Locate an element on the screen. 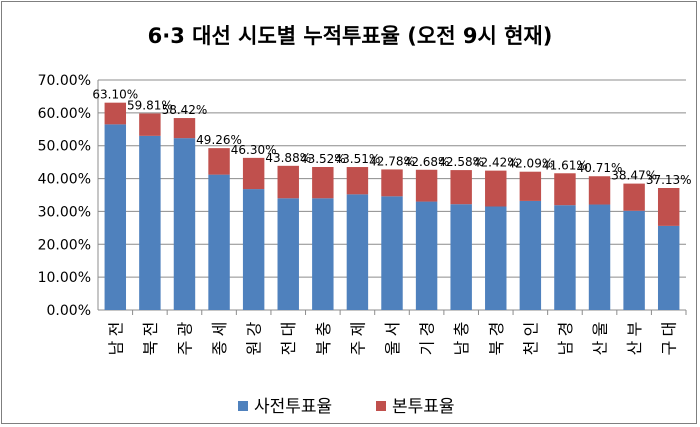 Image resolution: width=700 pixels, height=427 pixels. legend-swatch-pre-voting is located at coordinates (243, 406).